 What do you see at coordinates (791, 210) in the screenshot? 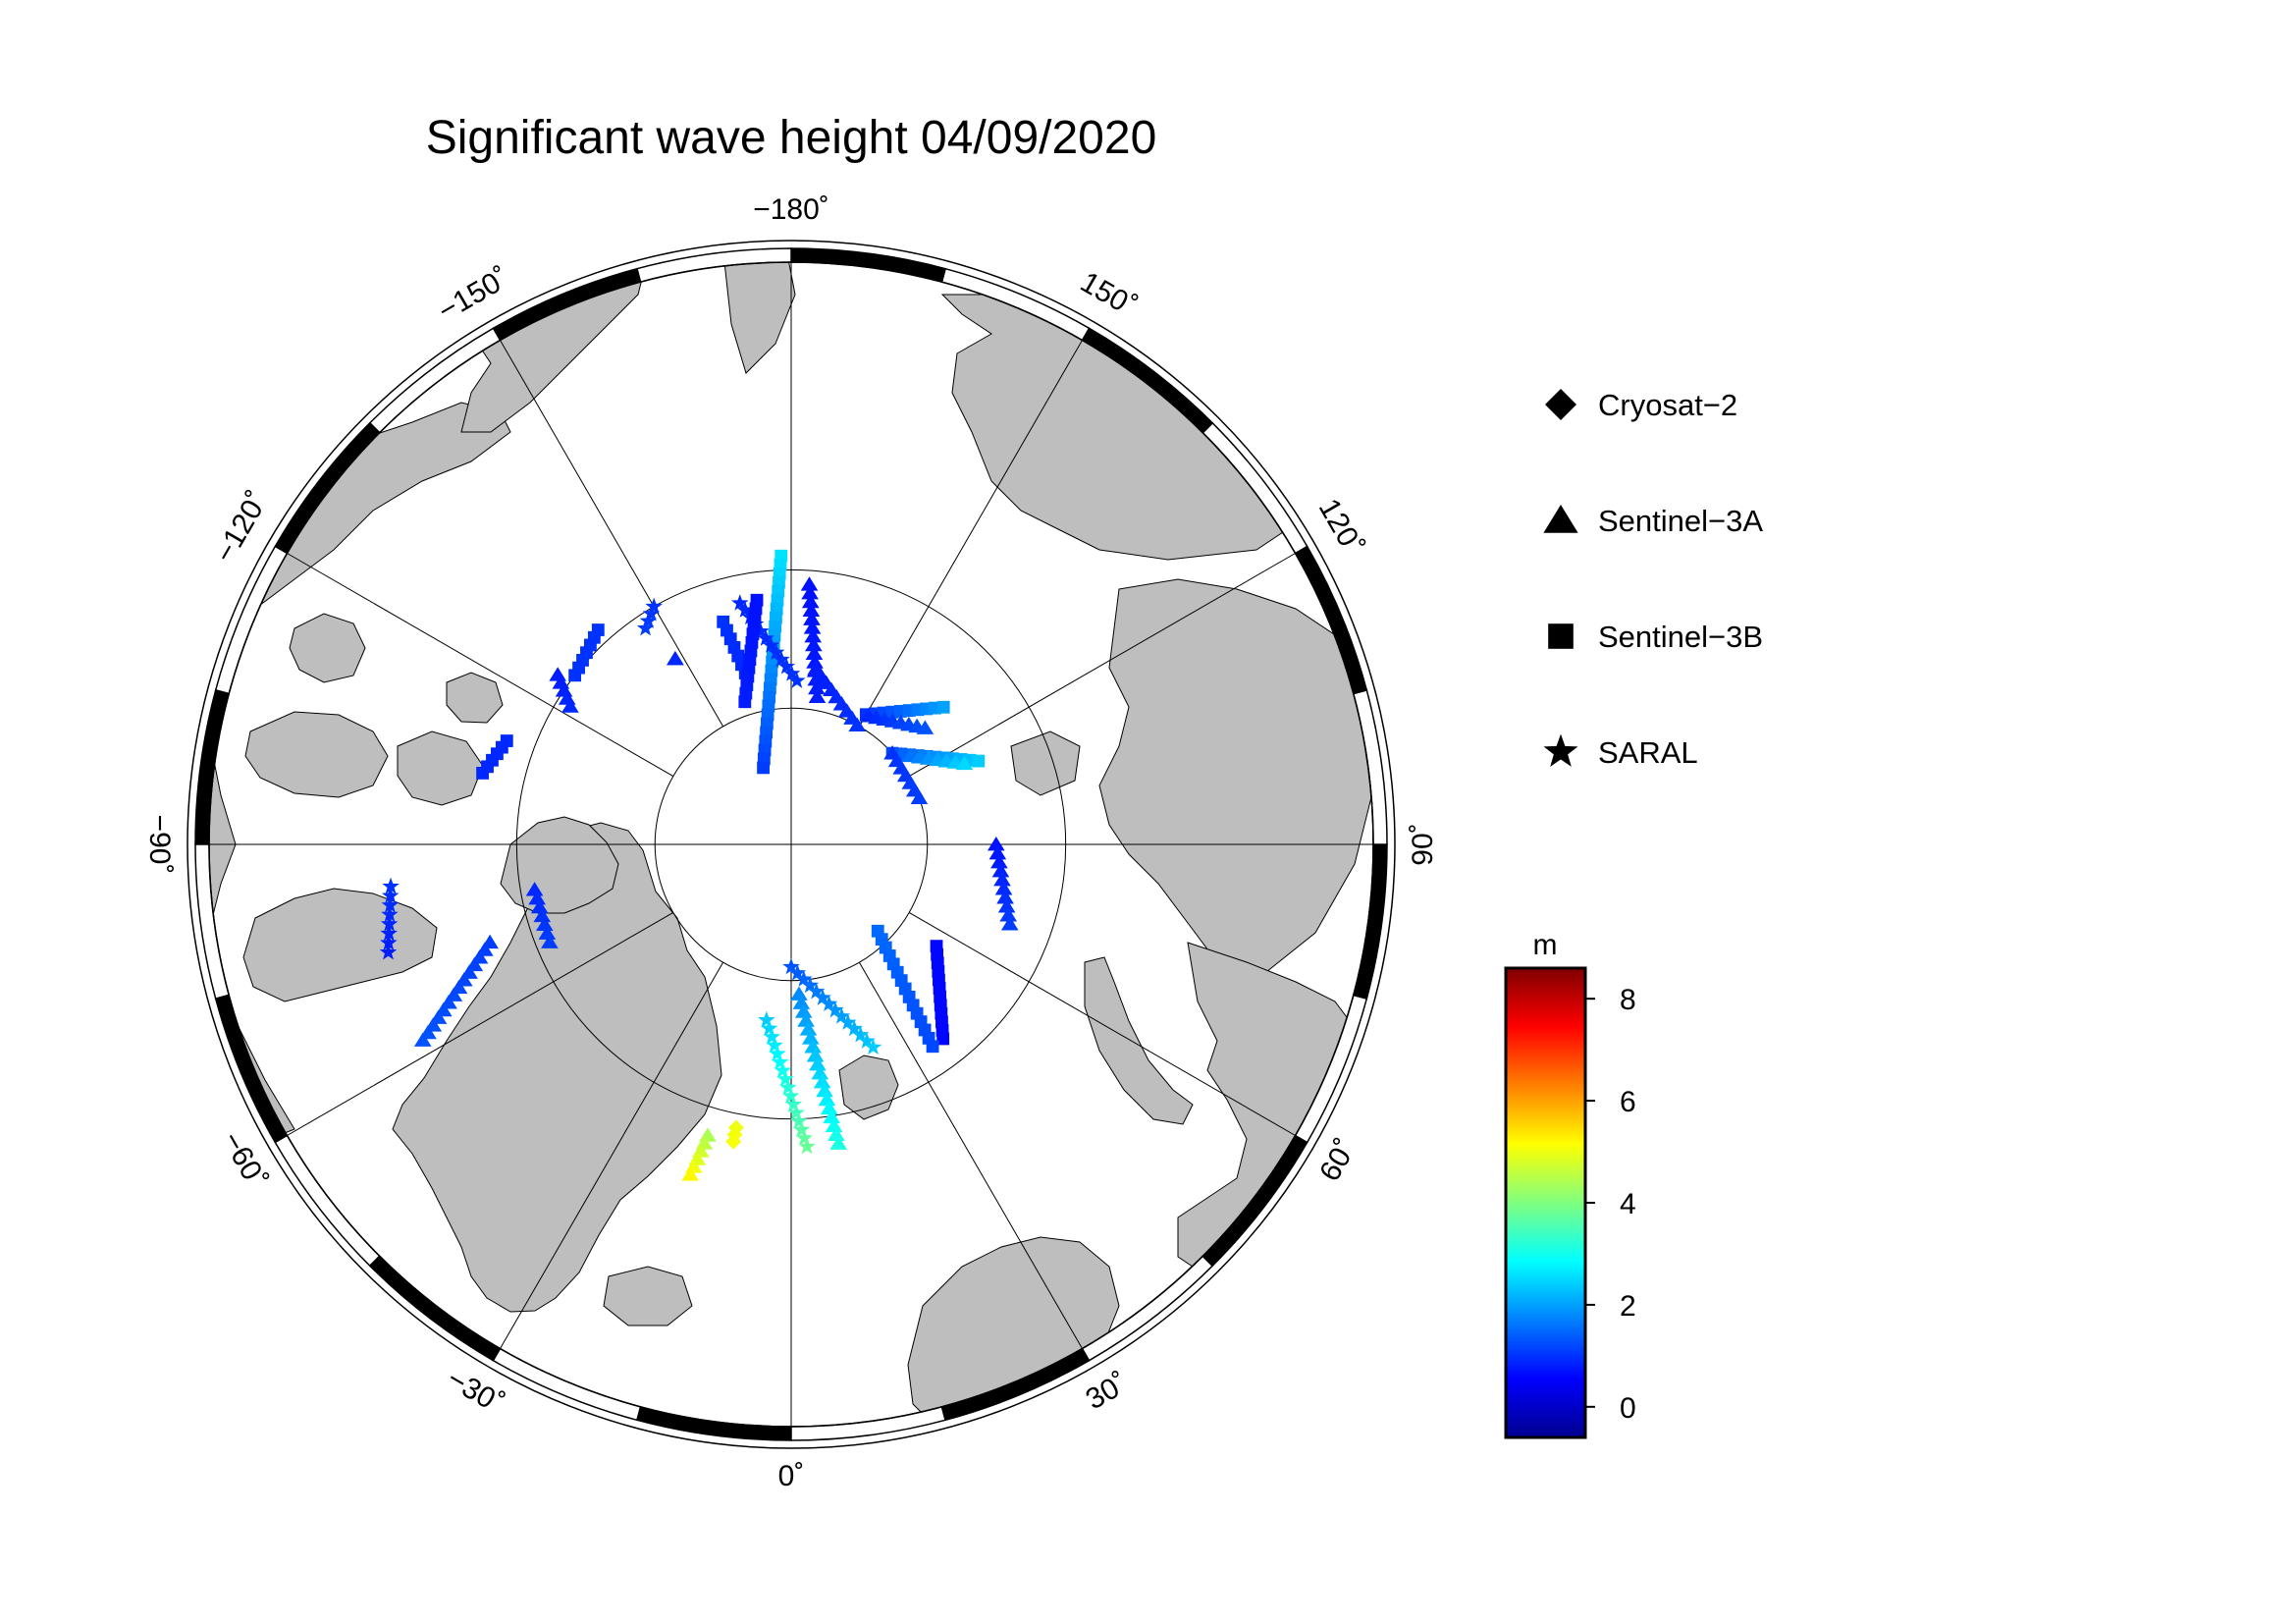
I see `longitude-label: −180˚` at bounding box center [791, 210].